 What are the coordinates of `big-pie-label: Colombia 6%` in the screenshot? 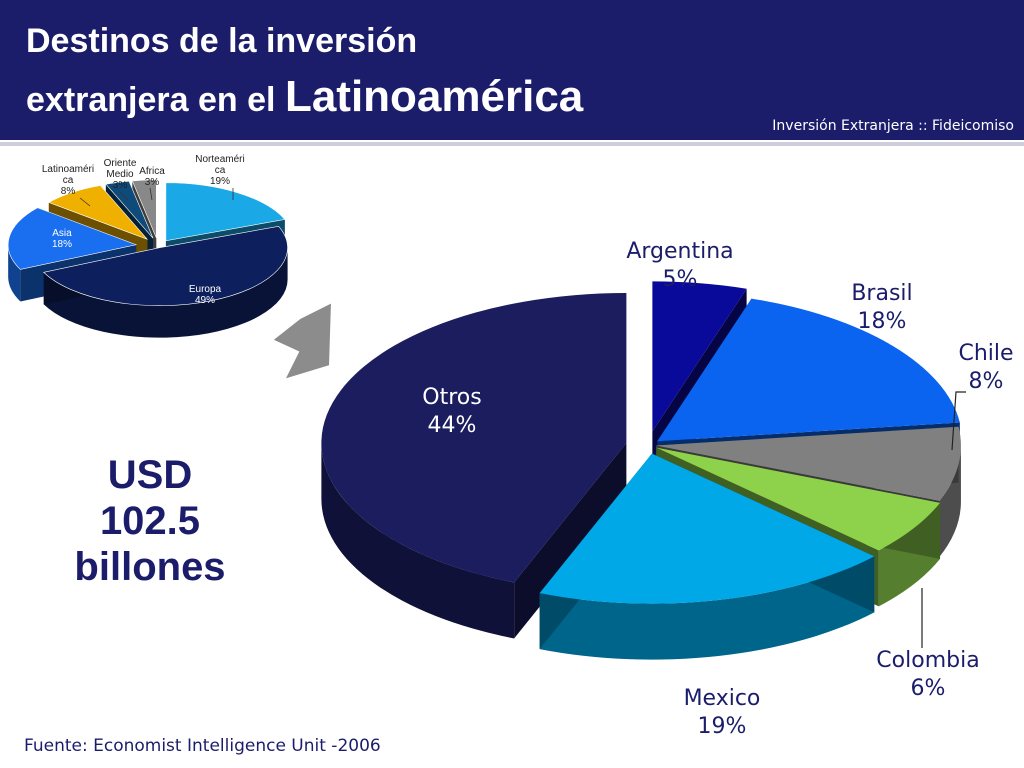 It's located at (927, 674).